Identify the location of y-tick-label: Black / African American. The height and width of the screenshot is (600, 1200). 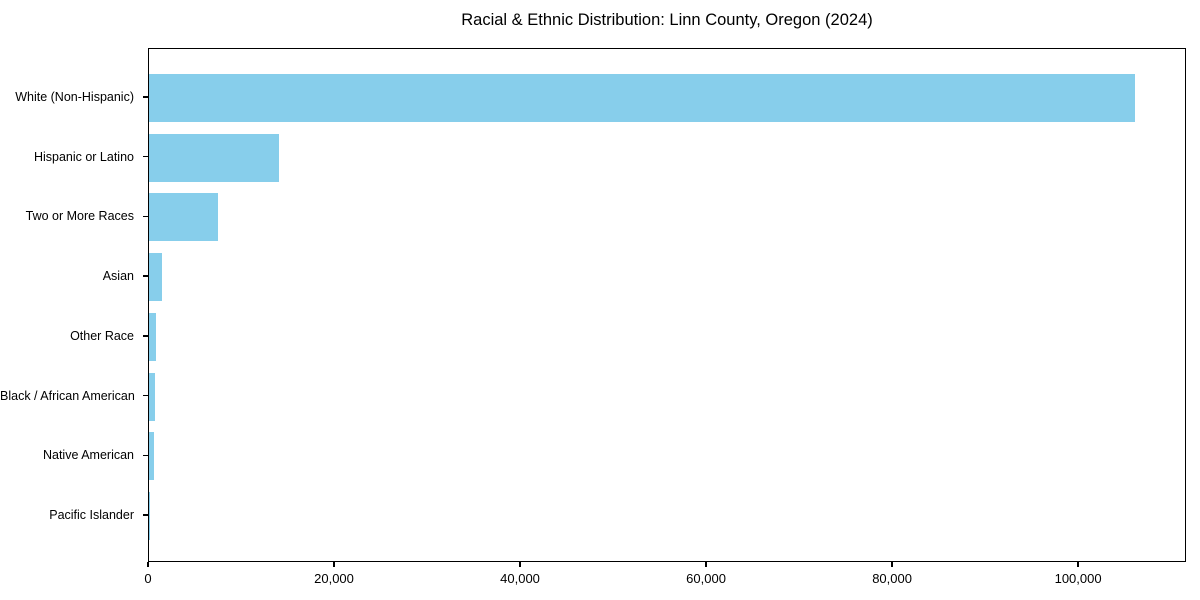
(67, 395).